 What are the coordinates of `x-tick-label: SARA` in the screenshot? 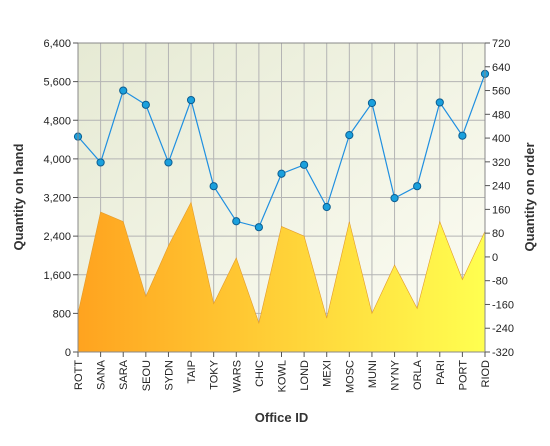 It's located at (124, 374).